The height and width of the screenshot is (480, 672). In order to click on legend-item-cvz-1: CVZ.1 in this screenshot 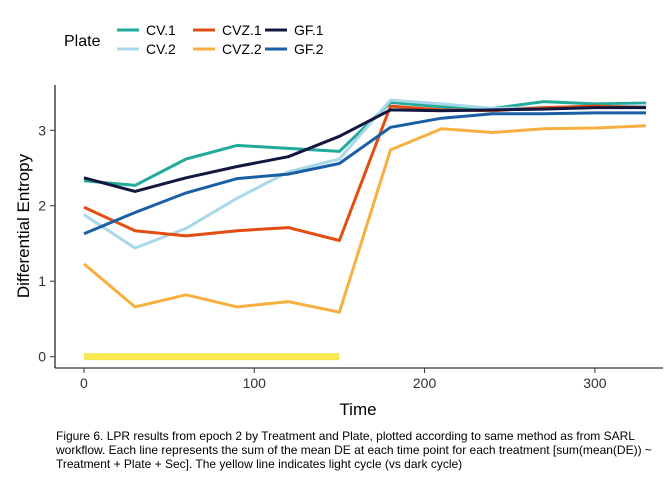, I will do `click(227, 30)`.